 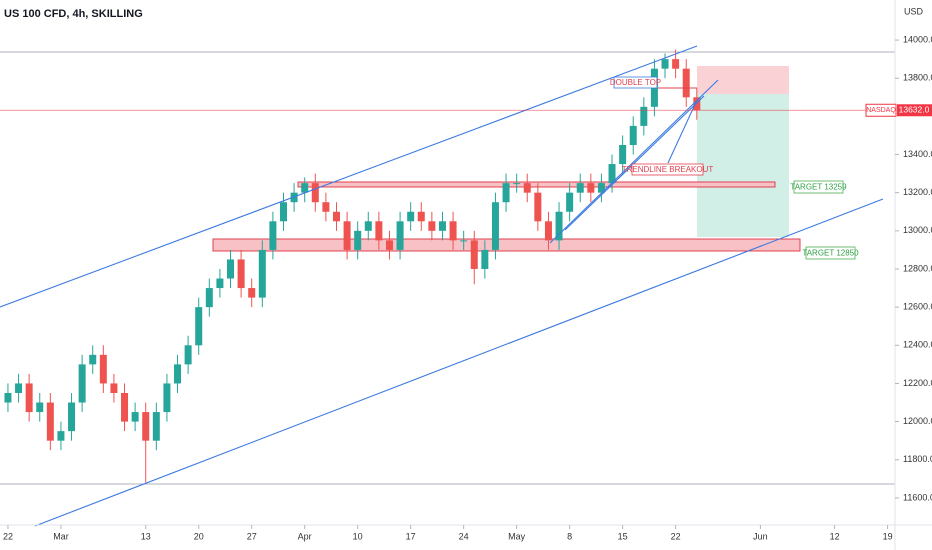 What do you see at coordinates (252, 536) in the screenshot?
I see `x-tick-label: 27` at bounding box center [252, 536].